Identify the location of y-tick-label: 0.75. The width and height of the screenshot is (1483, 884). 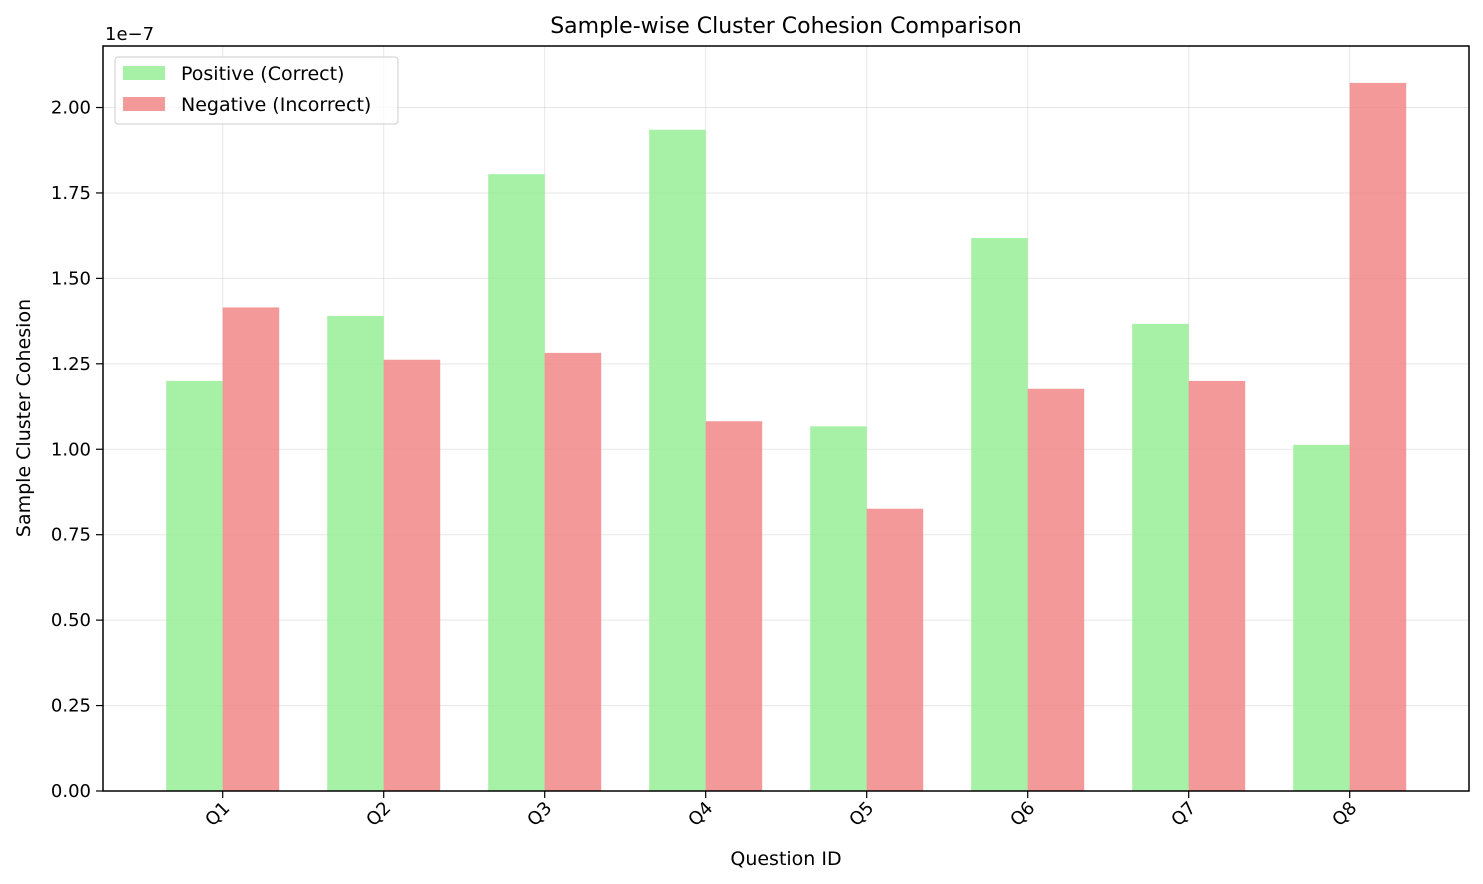
(71, 535).